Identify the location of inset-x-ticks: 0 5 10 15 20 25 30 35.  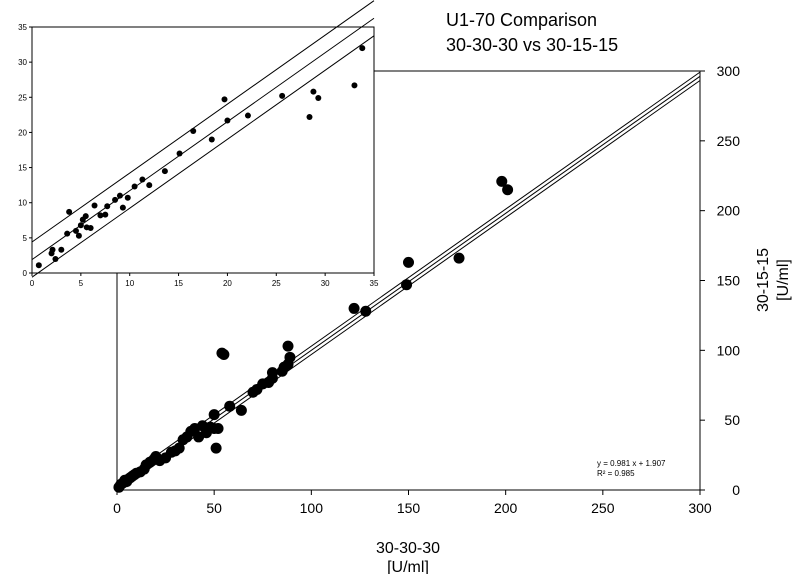
(204, 280).